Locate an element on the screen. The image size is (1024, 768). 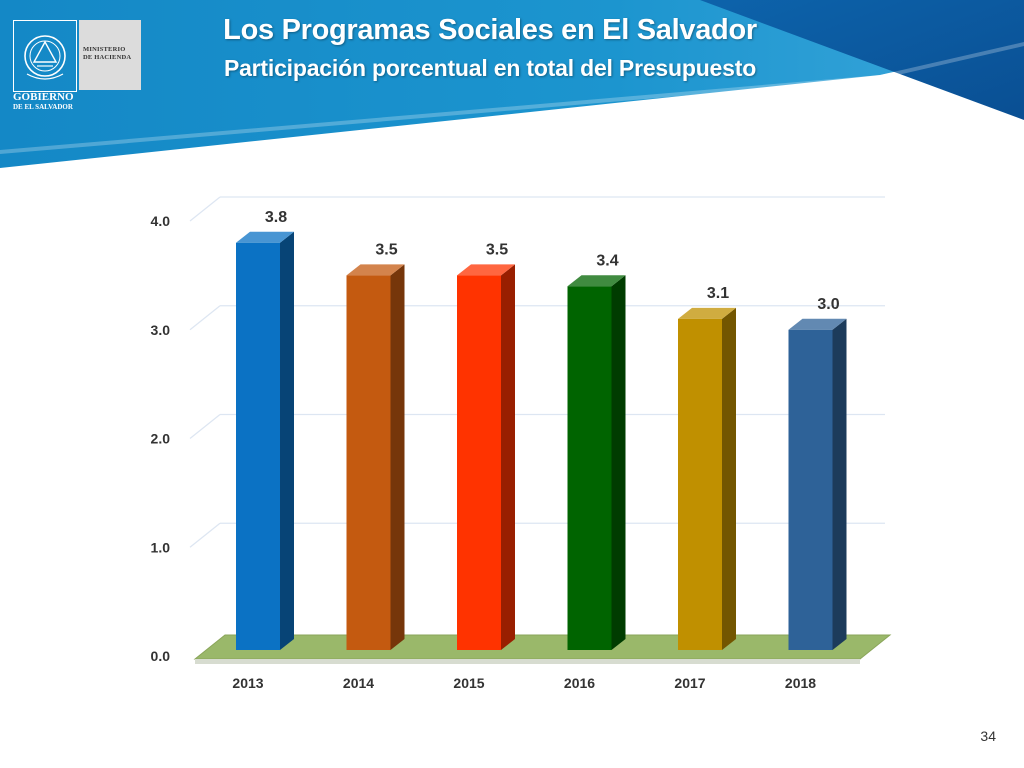
x-tick-label-2017: 2017 is located at coordinates (689, 683).